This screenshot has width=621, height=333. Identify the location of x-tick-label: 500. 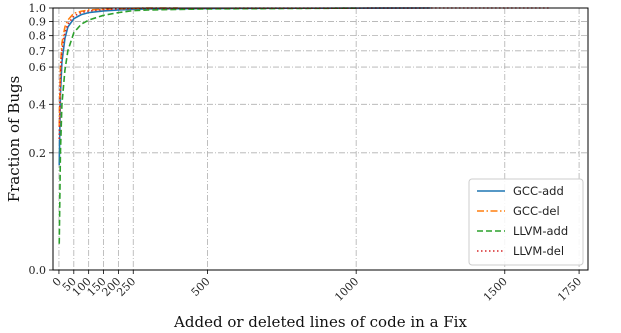
(201, 287).